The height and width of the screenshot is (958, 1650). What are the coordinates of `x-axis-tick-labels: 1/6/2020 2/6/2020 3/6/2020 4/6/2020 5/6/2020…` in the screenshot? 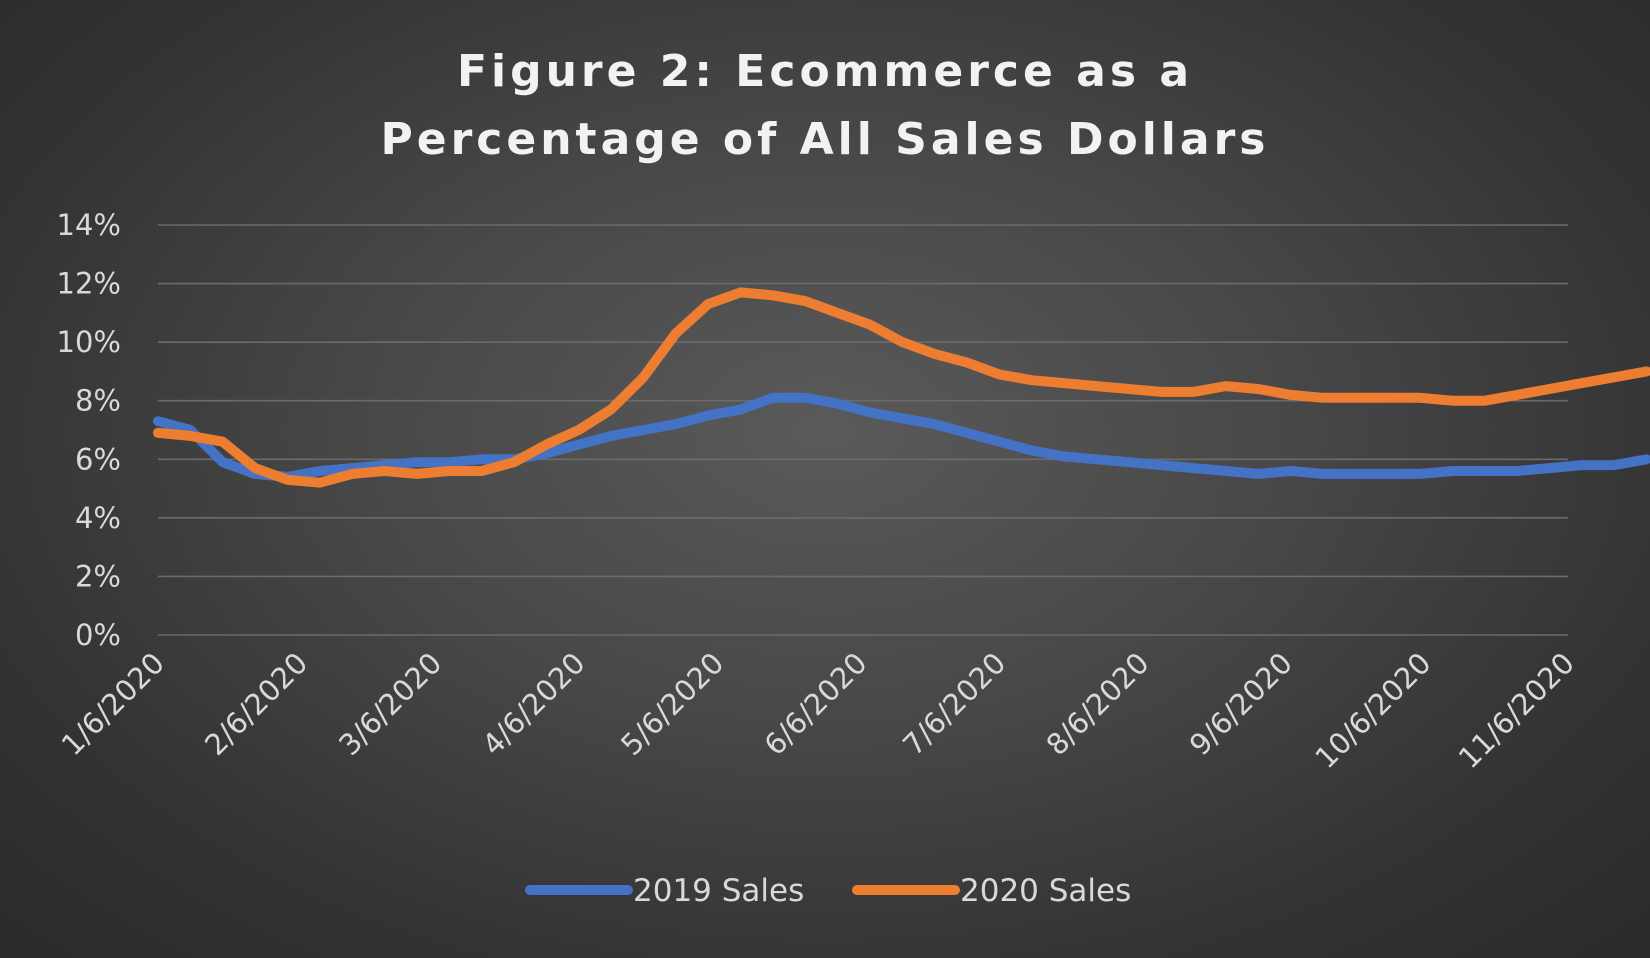 It's located at (818, 710).